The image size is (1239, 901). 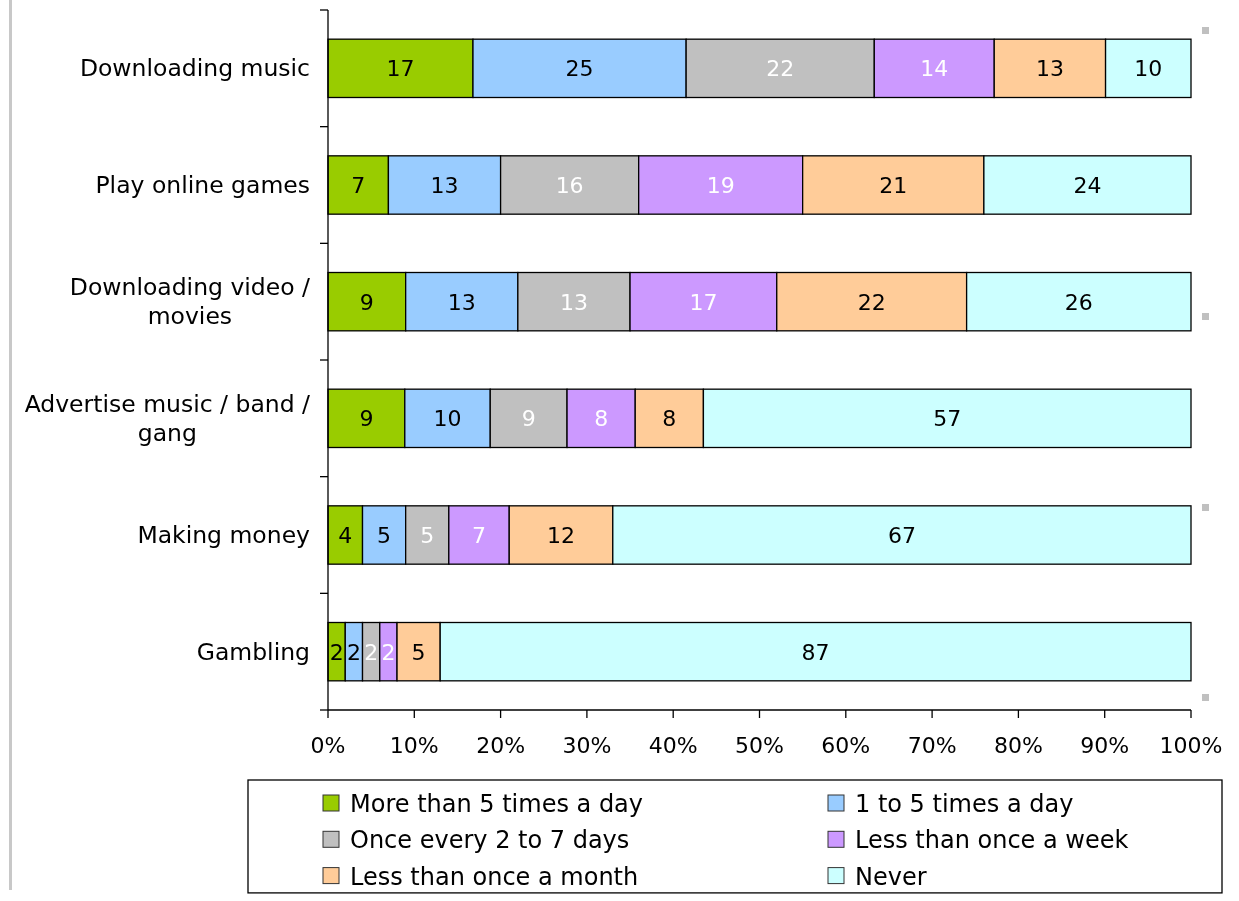 What do you see at coordinates (846, 745) in the screenshot?
I see `x-tick-label: 60%` at bounding box center [846, 745].